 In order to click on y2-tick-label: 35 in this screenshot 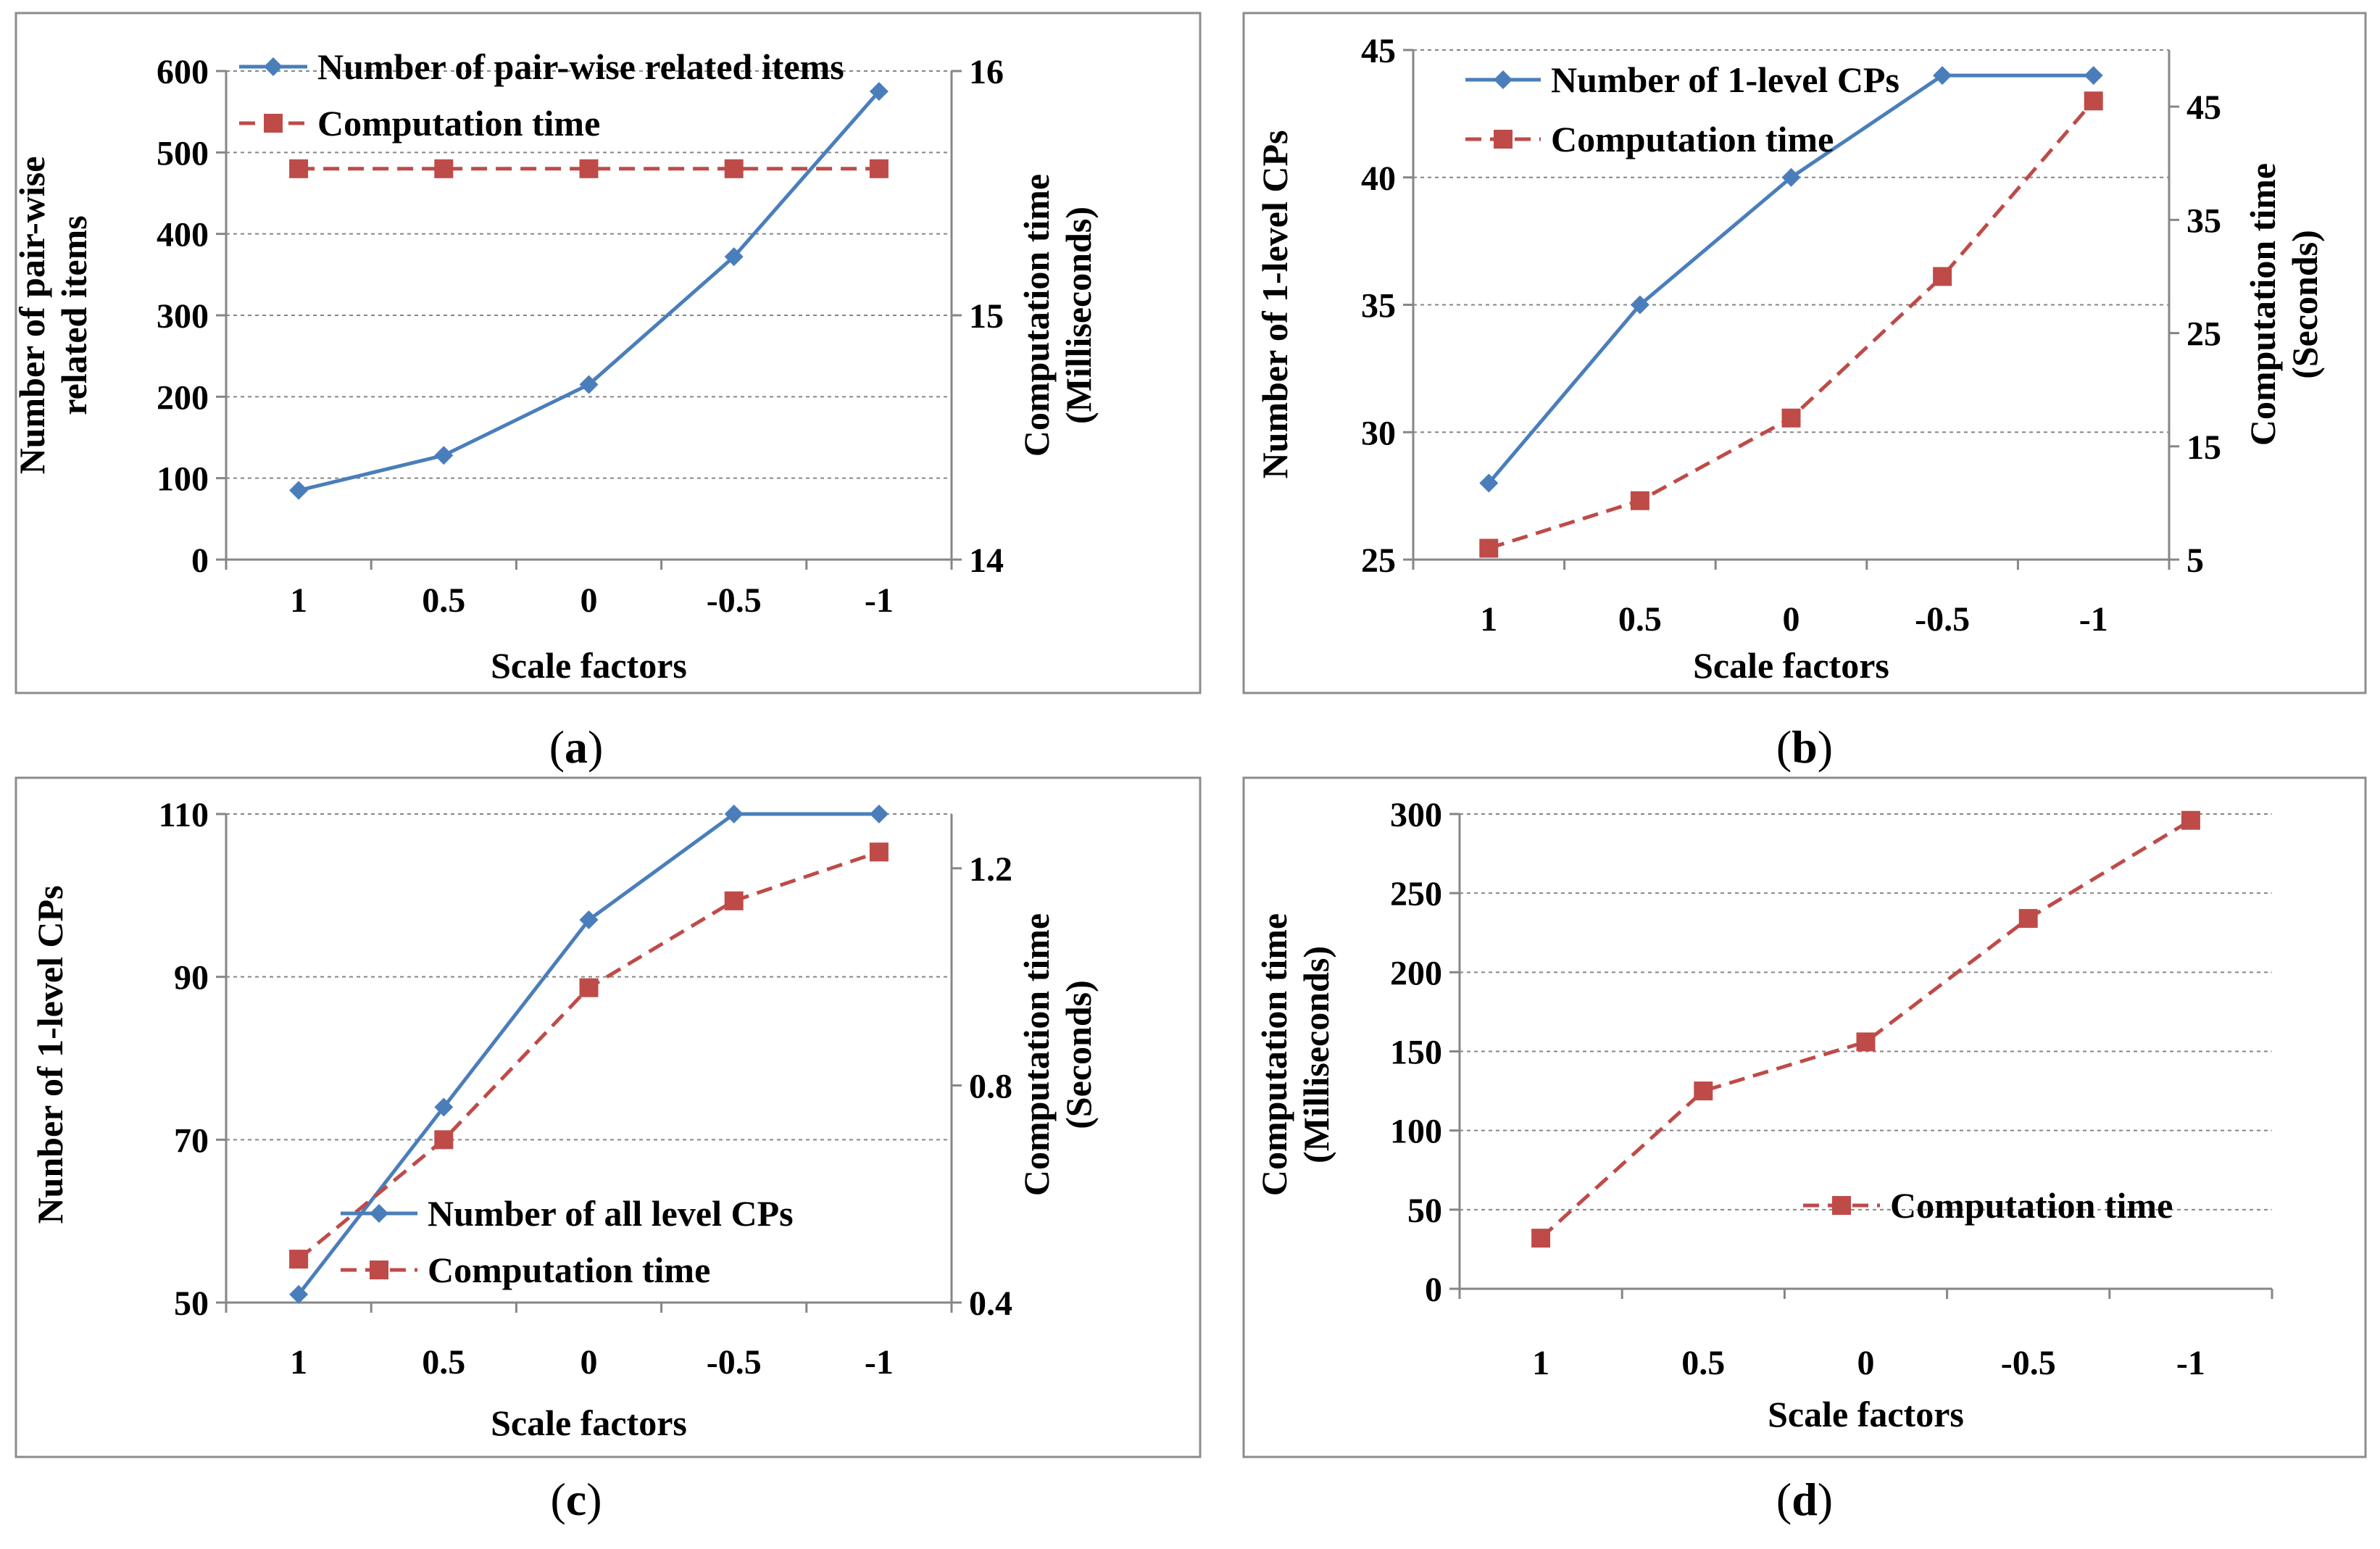, I will do `click(2203, 221)`.